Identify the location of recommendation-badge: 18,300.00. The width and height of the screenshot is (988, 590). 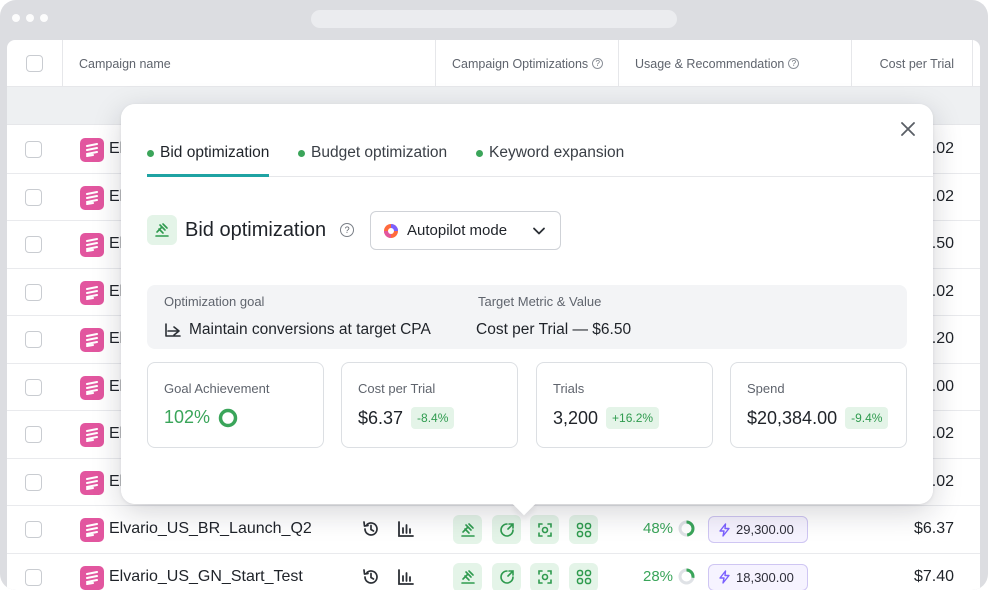
(758, 576).